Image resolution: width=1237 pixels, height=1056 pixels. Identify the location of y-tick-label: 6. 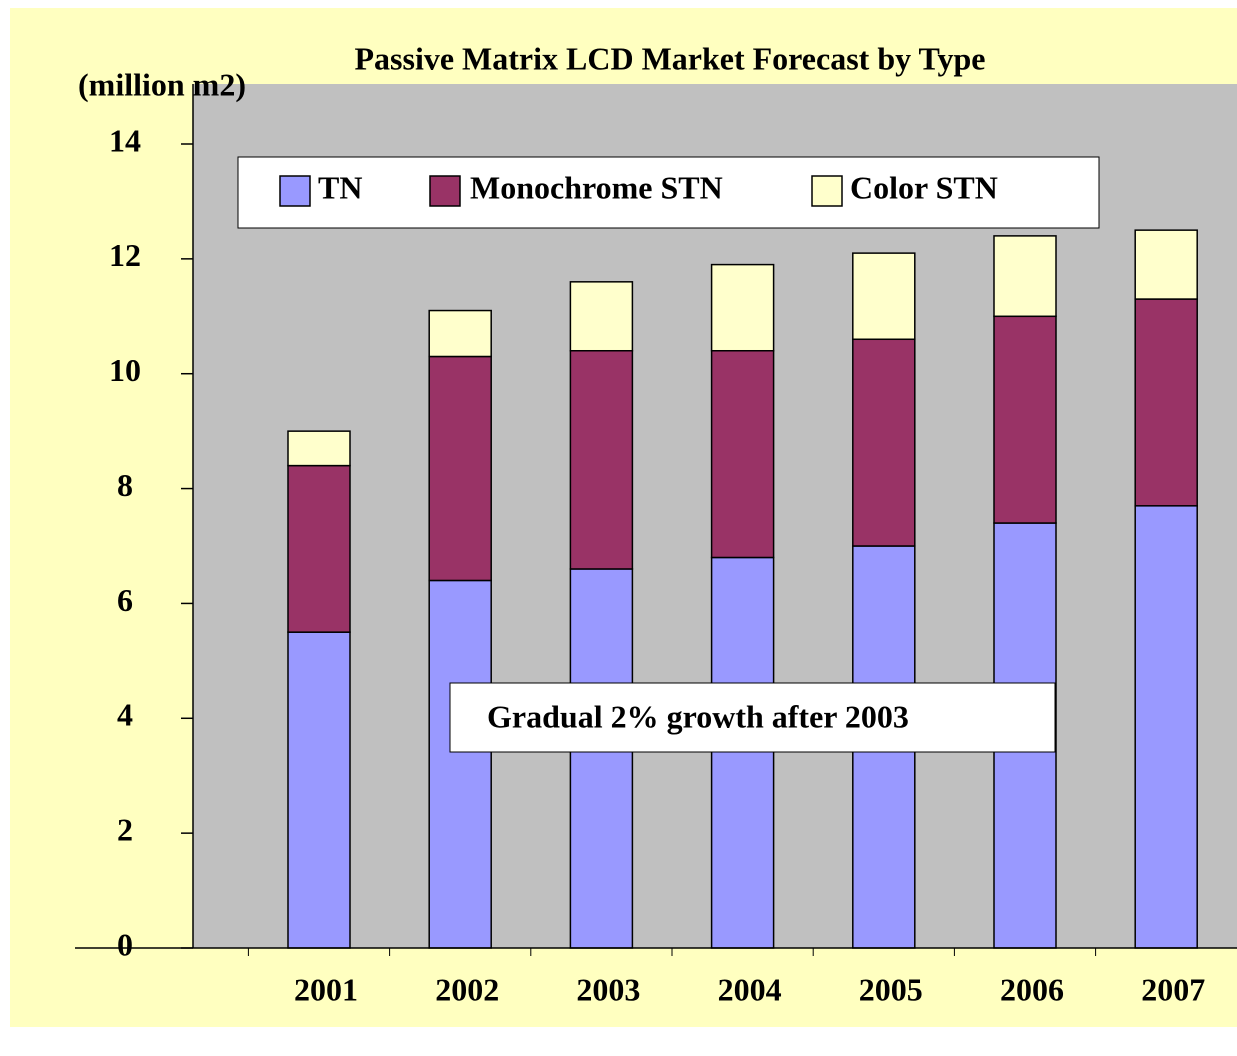
(125, 600).